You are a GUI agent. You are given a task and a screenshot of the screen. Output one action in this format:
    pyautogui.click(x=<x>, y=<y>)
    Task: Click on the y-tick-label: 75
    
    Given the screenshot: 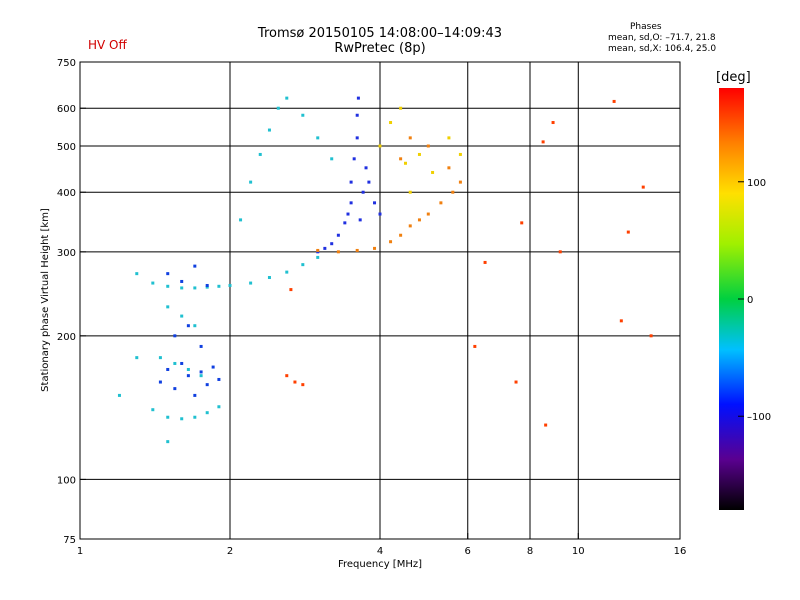 What is the action you would take?
    pyautogui.click(x=69, y=540)
    